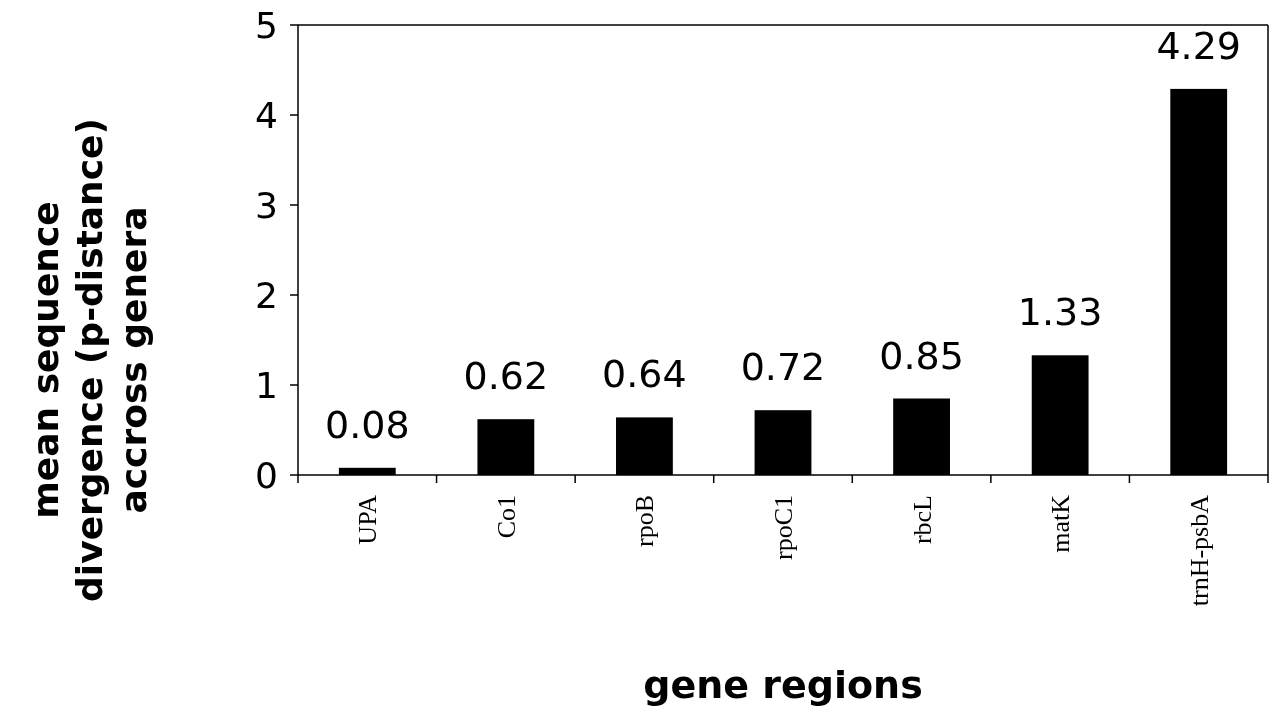 Image resolution: width=1277 pixels, height=713 pixels. I want to click on data-label: 0.85, so click(921, 355).